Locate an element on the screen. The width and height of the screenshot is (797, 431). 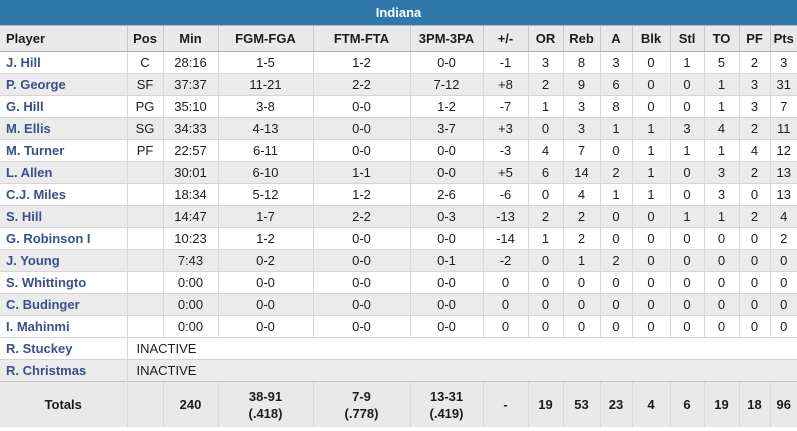
player-link: S. Hill is located at coordinates (63, 216).